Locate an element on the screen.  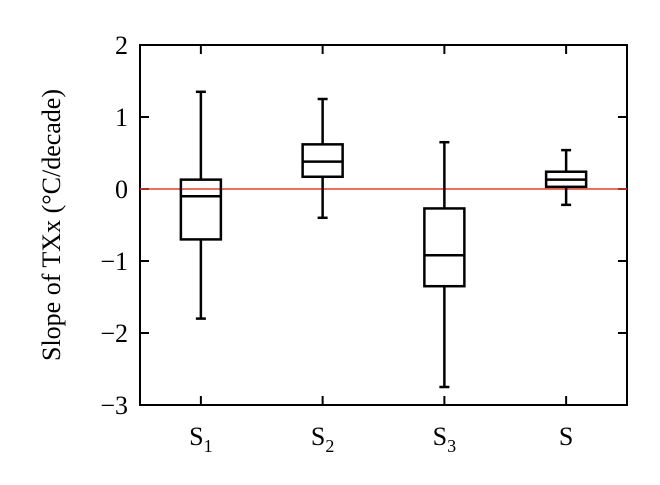
x-tick-label: S3 is located at coordinates (444, 439).